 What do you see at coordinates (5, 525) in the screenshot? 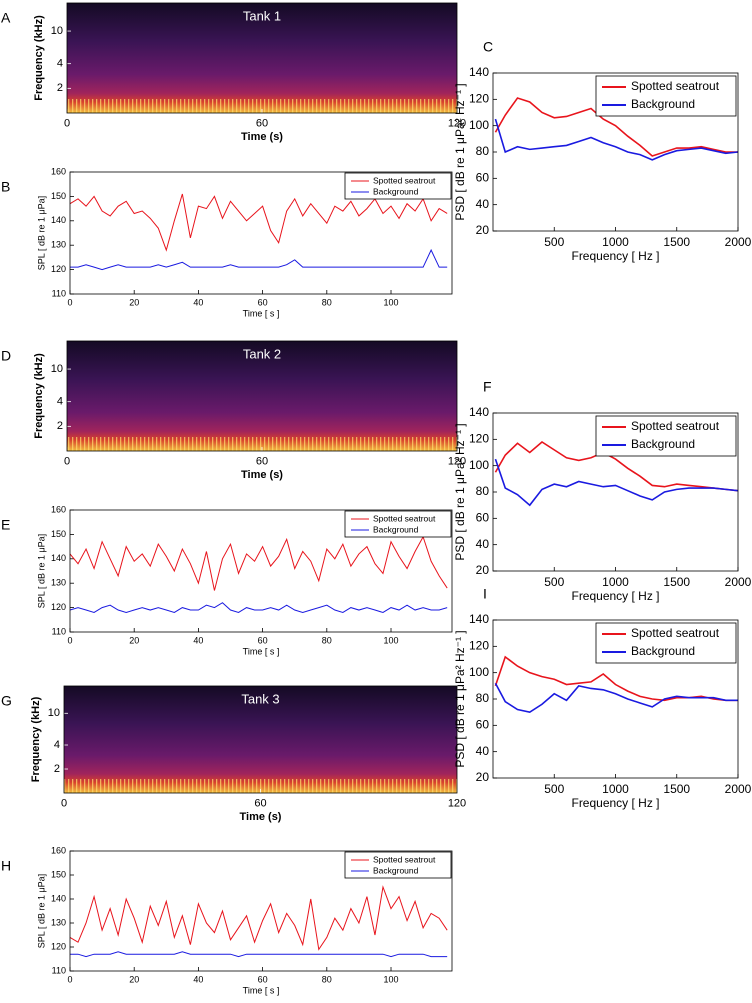
I see `panel-label: E` at bounding box center [5, 525].